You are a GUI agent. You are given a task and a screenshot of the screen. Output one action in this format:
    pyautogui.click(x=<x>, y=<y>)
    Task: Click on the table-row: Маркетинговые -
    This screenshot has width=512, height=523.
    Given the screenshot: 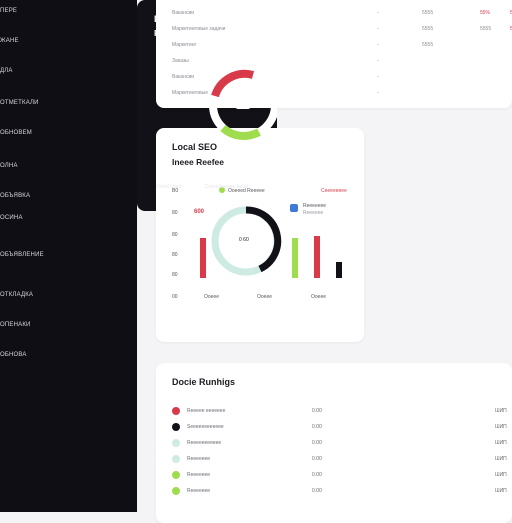 What is the action you would take?
    pyautogui.click(x=342, y=94)
    